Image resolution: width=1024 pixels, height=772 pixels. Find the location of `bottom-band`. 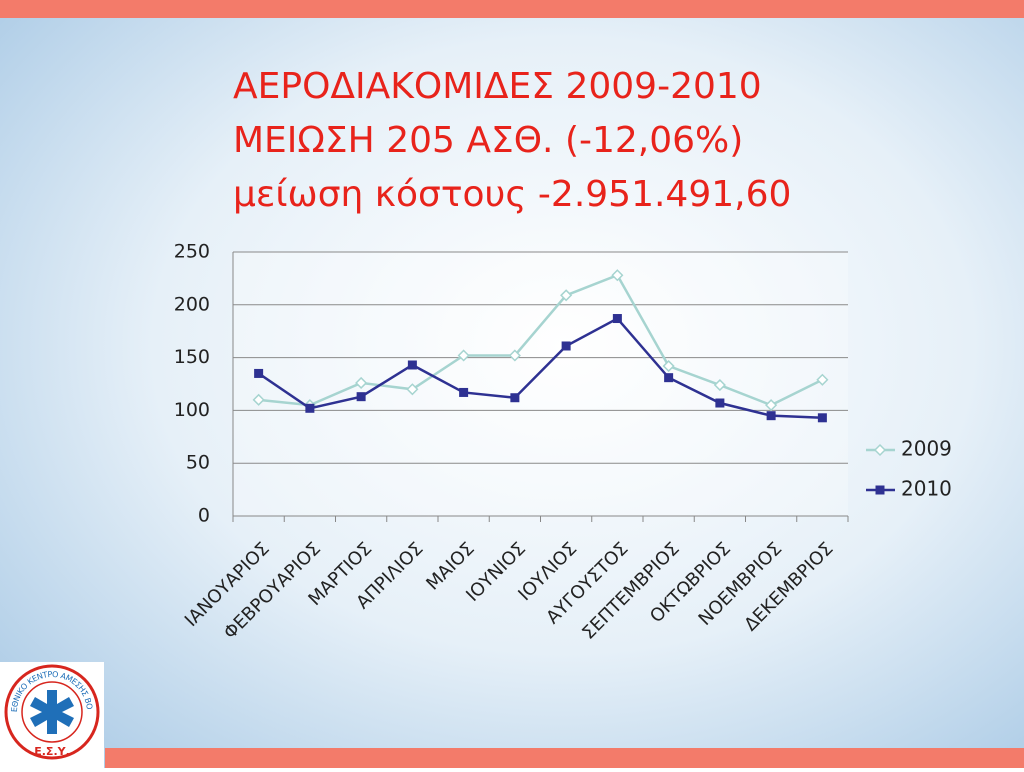

bottom-band is located at coordinates (564, 758).